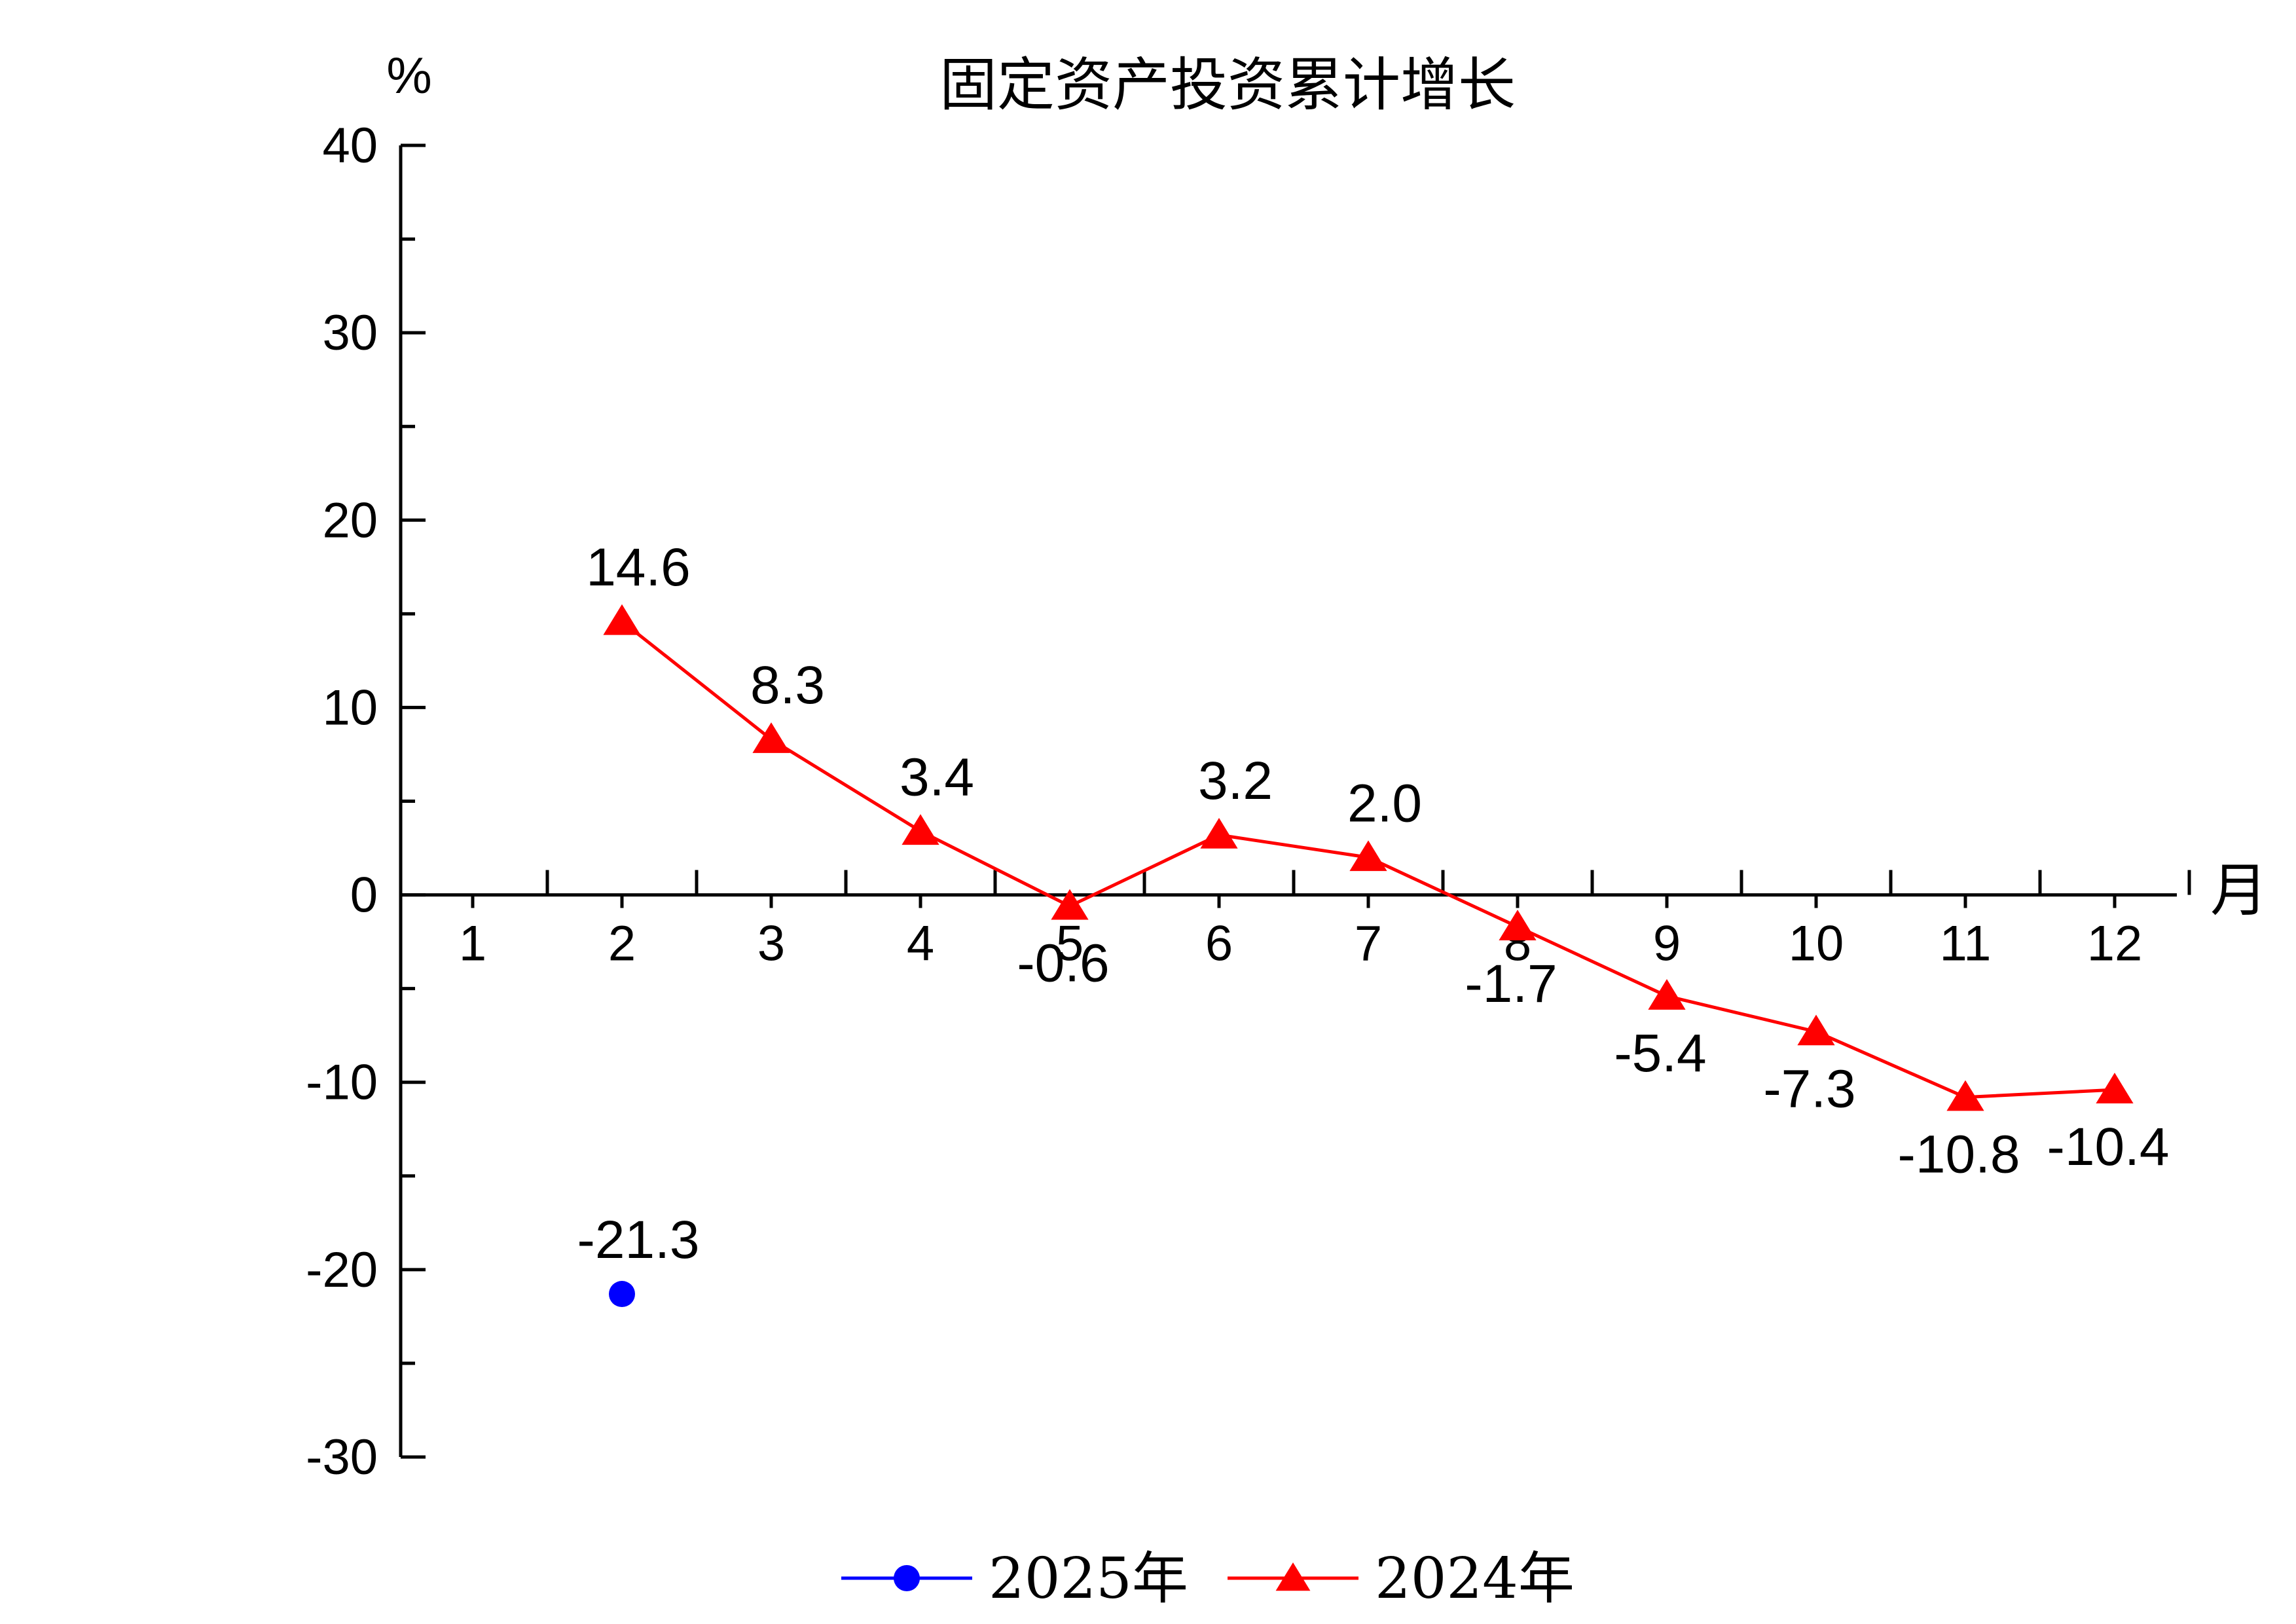 The image size is (2296, 1624). What do you see at coordinates (920, 944) in the screenshot?
I see `x-tick-label: 4` at bounding box center [920, 944].